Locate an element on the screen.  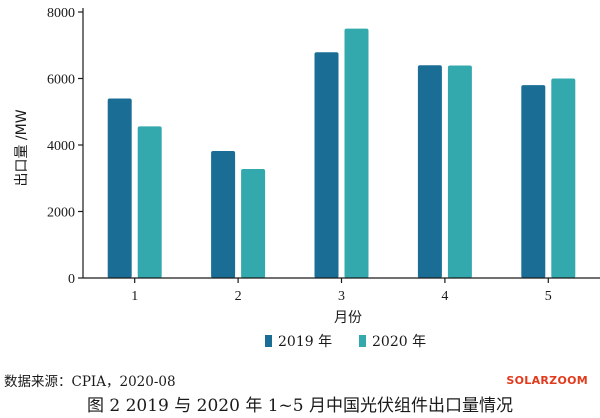
x-tick-label: 5 is located at coordinates (548, 296).